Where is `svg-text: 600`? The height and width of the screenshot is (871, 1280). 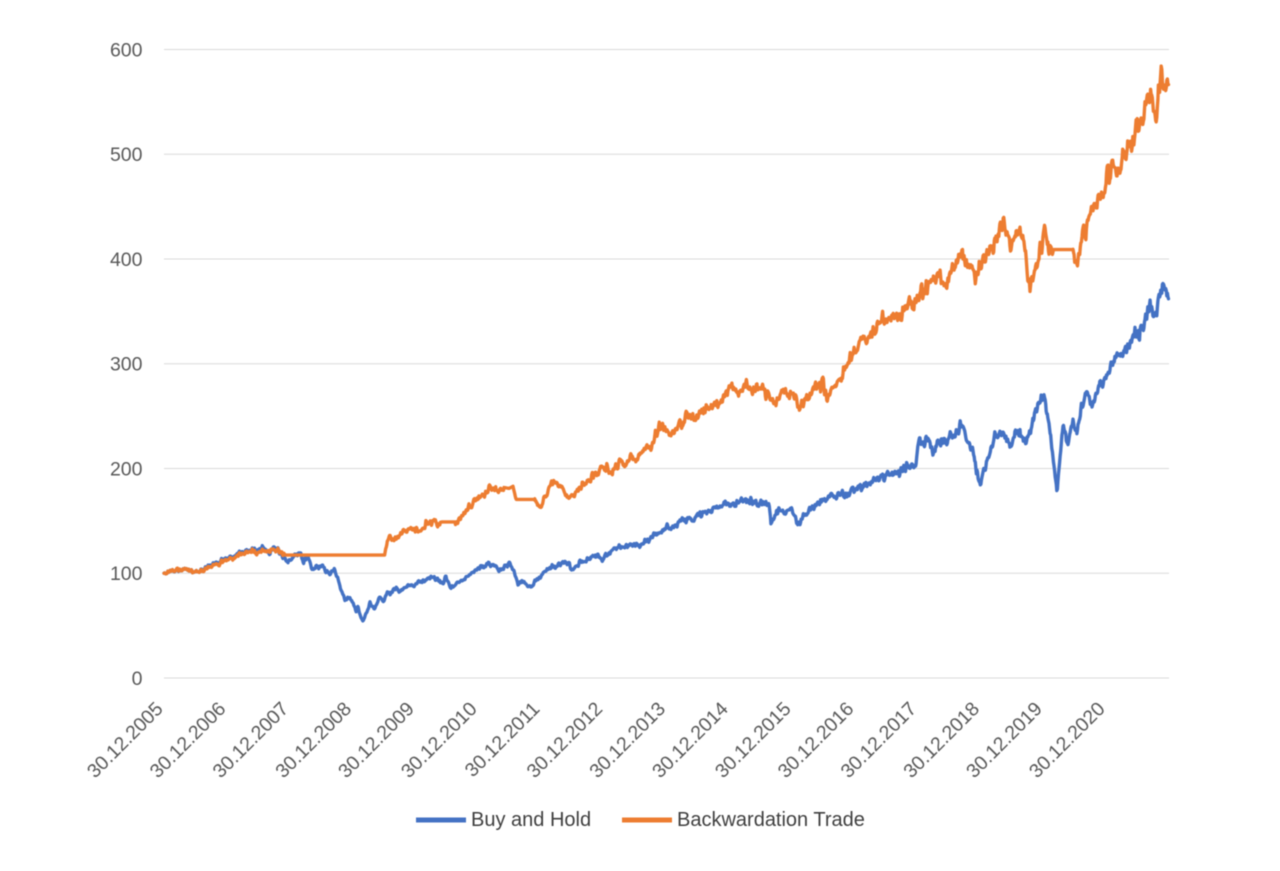 svg-text: 600 is located at coordinates (126, 51).